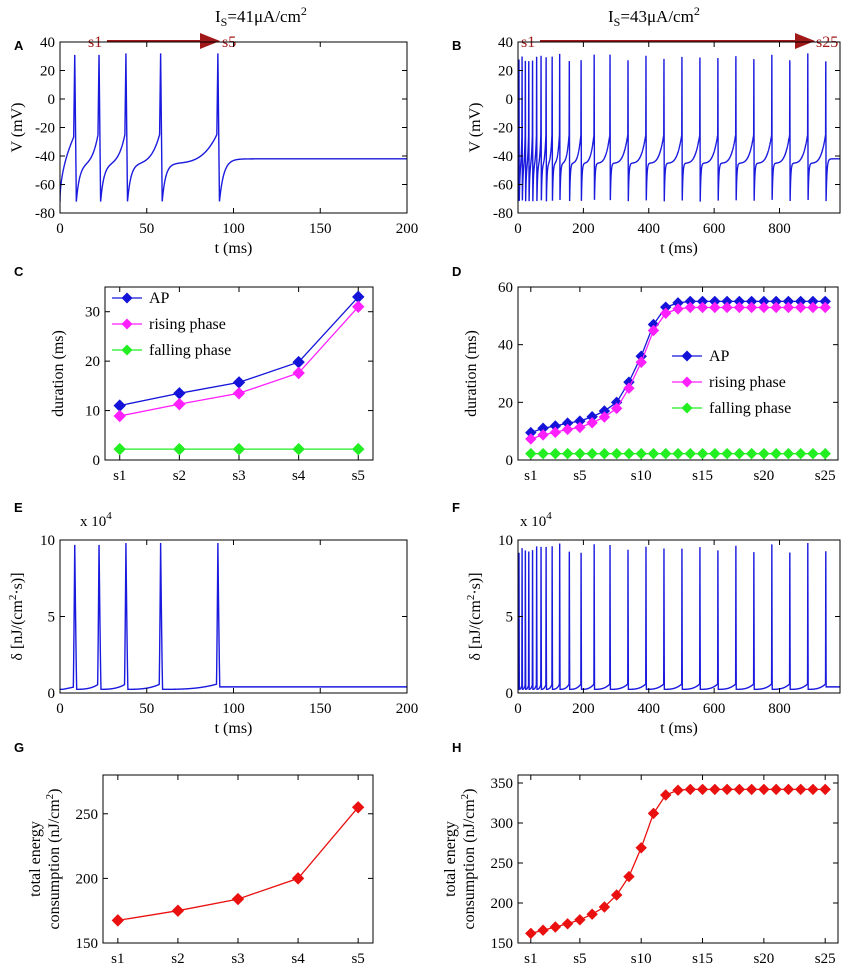  What do you see at coordinates (502, 824) in the screenshot?
I see `ytick-label-H: 300` at bounding box center [502, 824].